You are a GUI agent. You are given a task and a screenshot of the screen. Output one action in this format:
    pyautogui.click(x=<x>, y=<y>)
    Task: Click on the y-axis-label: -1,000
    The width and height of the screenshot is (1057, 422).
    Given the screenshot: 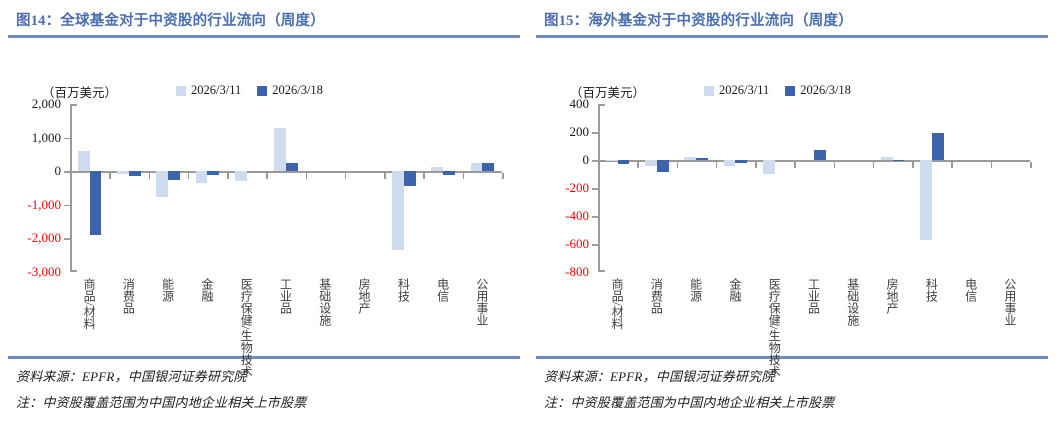 What is the action you would take?
    pyautogui.click(x=44, y=204)
    